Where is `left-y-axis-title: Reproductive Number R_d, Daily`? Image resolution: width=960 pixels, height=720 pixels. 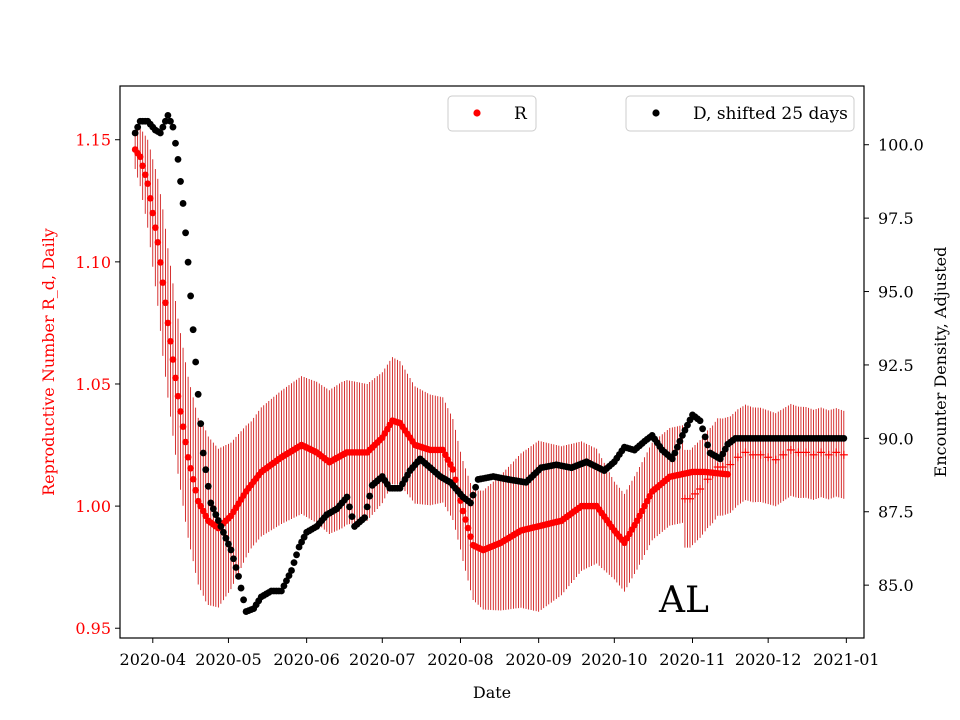
left-y-axis-title: Reproductive Number R_d, Daily is located at coordinates (48, 362).